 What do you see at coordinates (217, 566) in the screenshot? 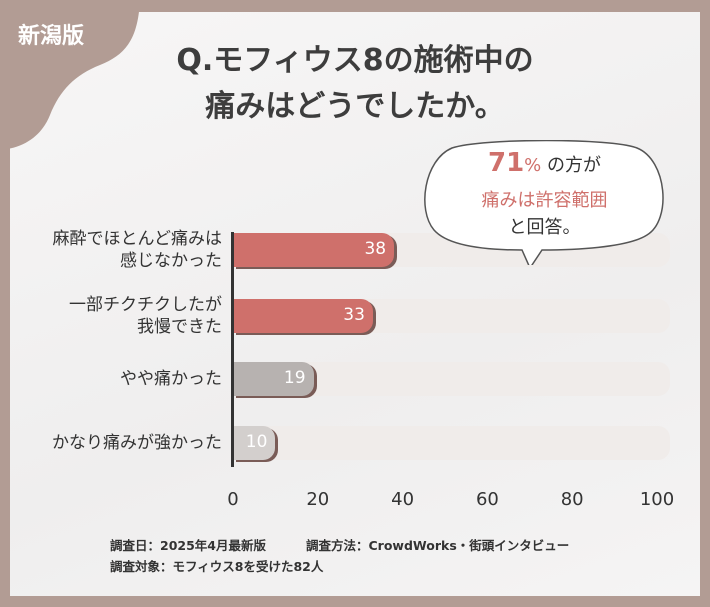
I see `survey-target: 調査対象：モフィウス8を受けた82人` at bounding box center [217, 566].